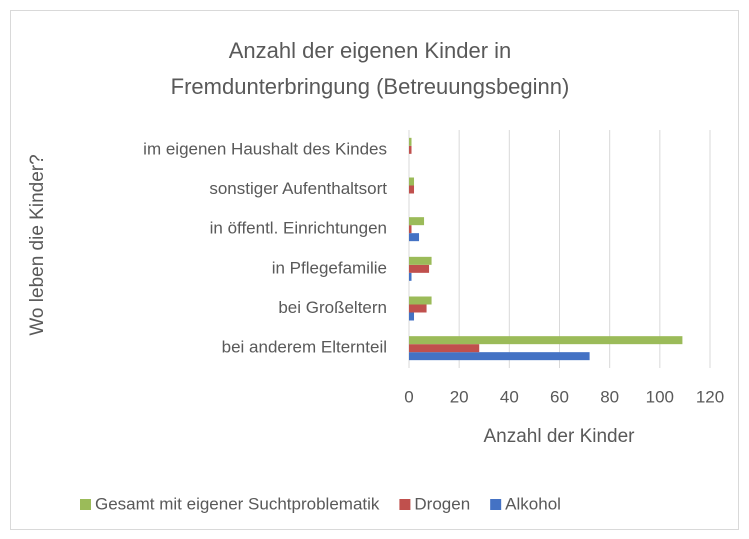 The height and width of the screenshot is (539, 749). I want to click on y-tick-label: in Pflegefamilie, so click(329, 267).